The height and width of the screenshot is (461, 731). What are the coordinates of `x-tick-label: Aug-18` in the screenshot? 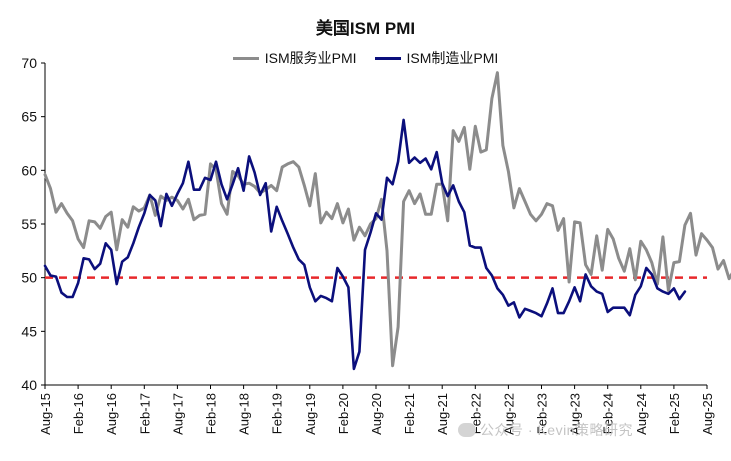 It's located at (244, 414).